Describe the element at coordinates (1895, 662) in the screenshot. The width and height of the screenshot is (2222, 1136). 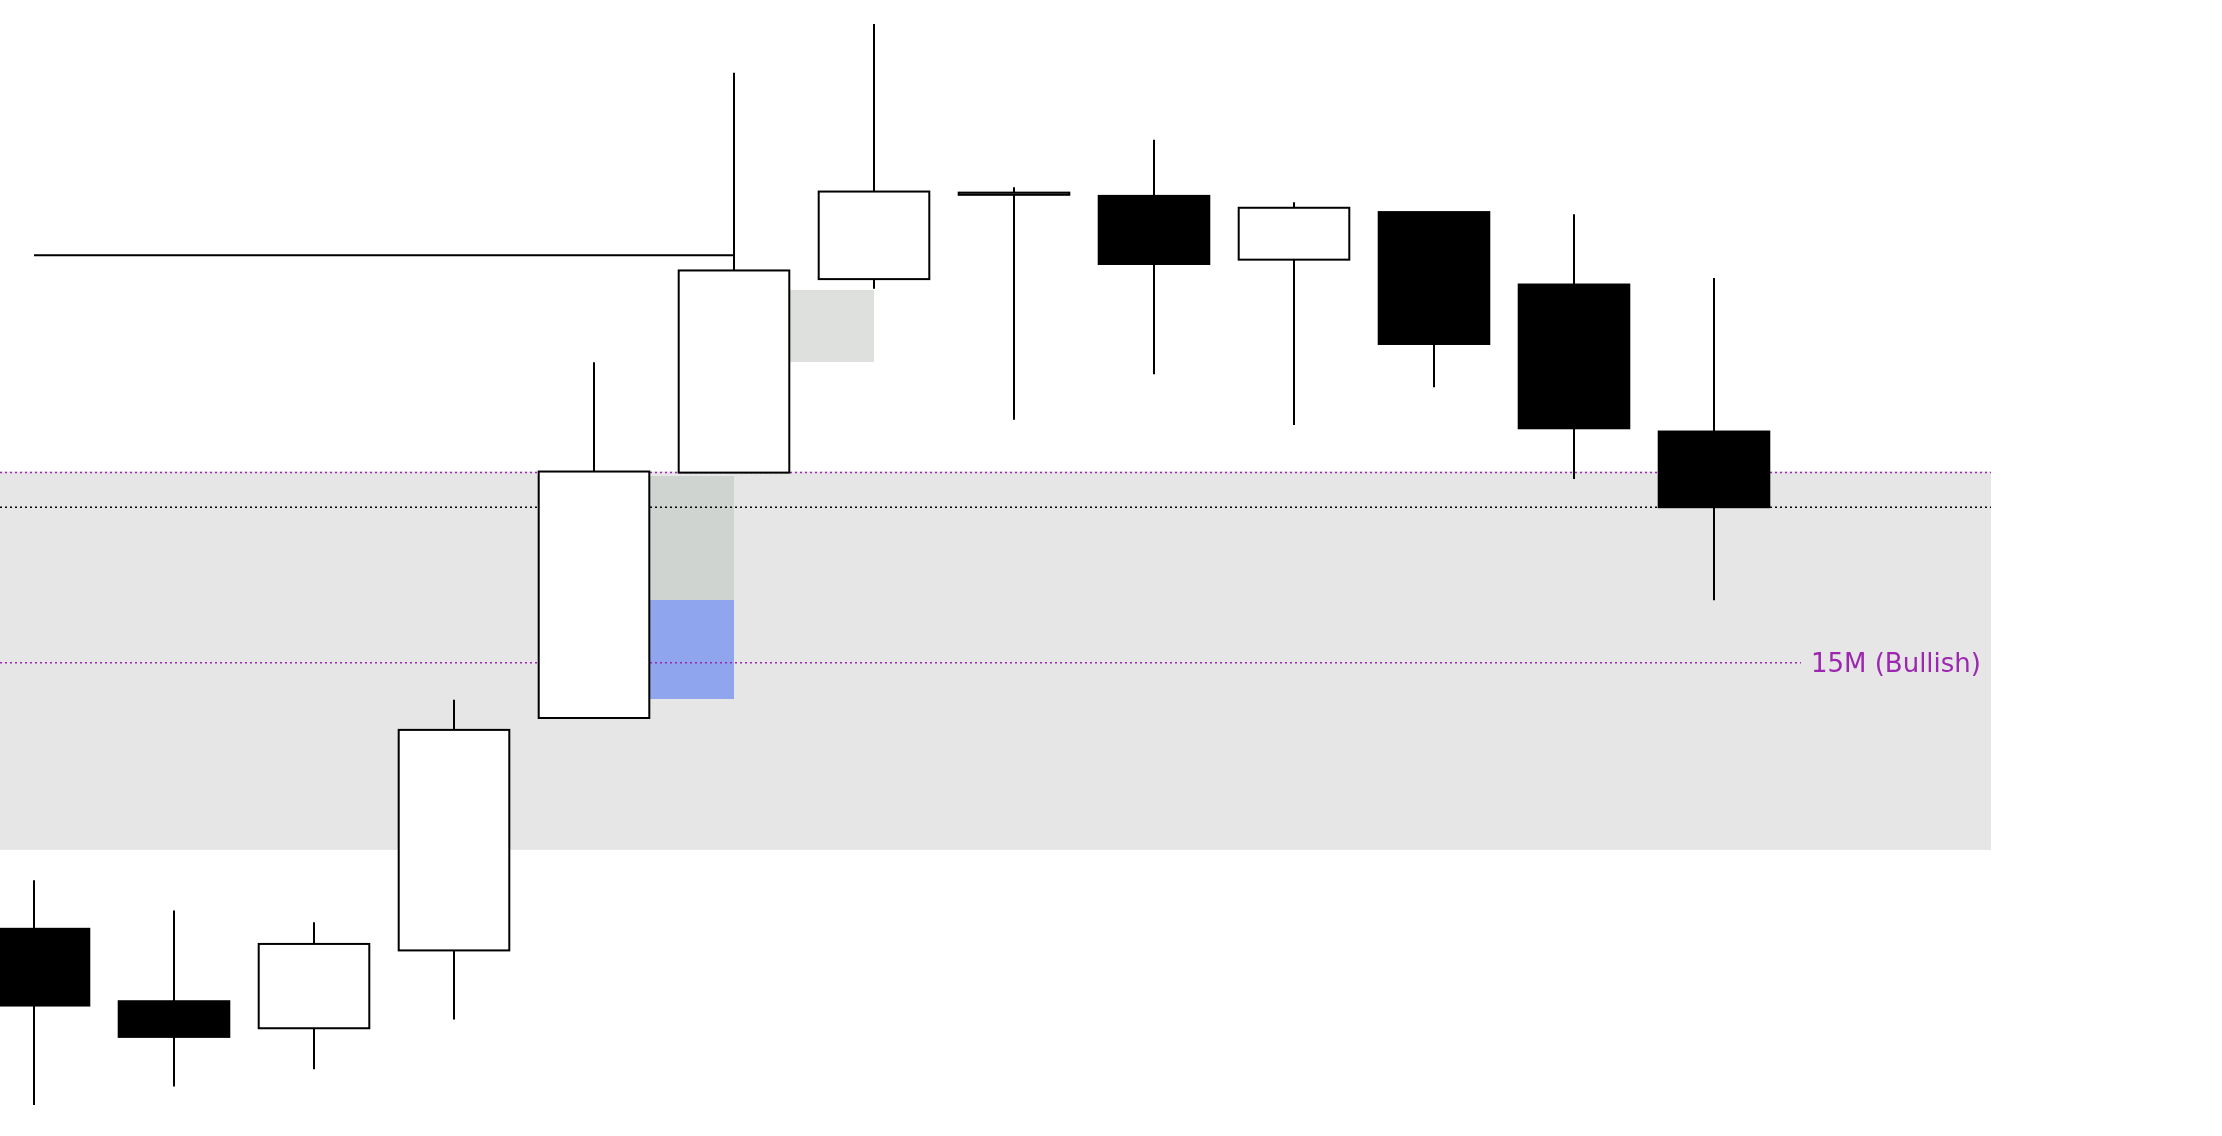
I see `ref-line-label: 15M (Bullish)` at that location.